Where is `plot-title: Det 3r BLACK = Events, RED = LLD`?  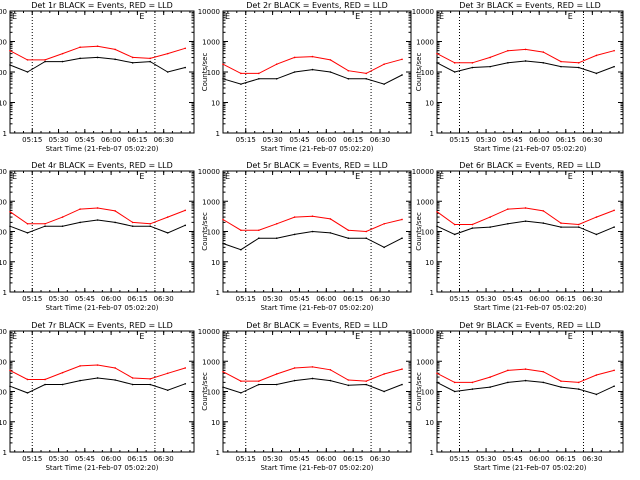
plot-title: Det 3r BLACK = Events, RED = LLD is located at coordinates (530, 5).